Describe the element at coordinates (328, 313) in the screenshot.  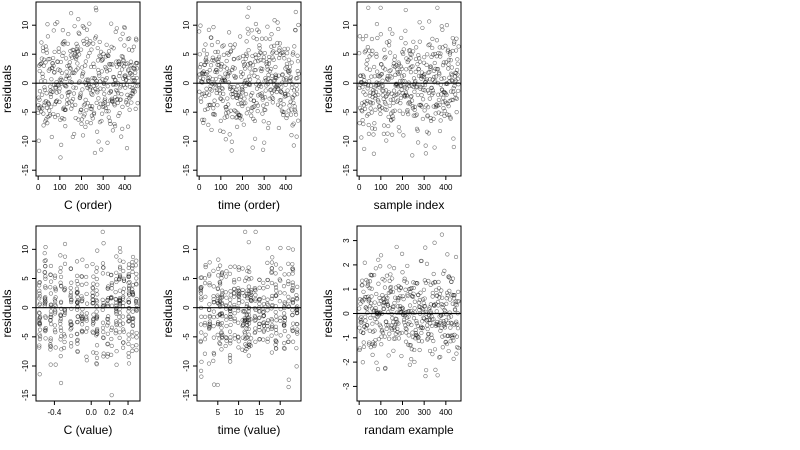
I see `y-axis-title: residuals` at that location.